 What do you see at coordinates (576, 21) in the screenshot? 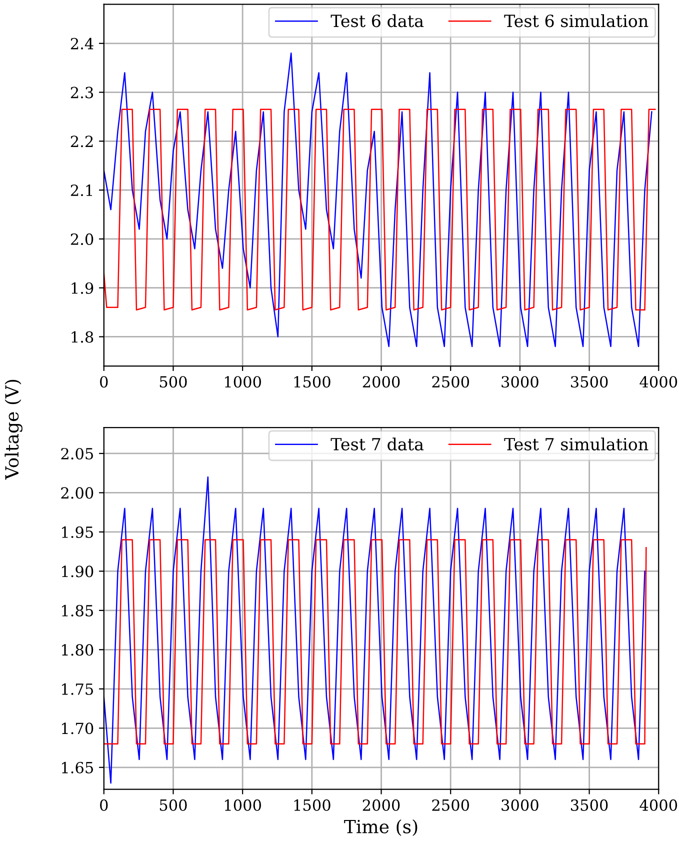
I see `legend-label: Test 6 simulation` at bounding box center [576, 21].